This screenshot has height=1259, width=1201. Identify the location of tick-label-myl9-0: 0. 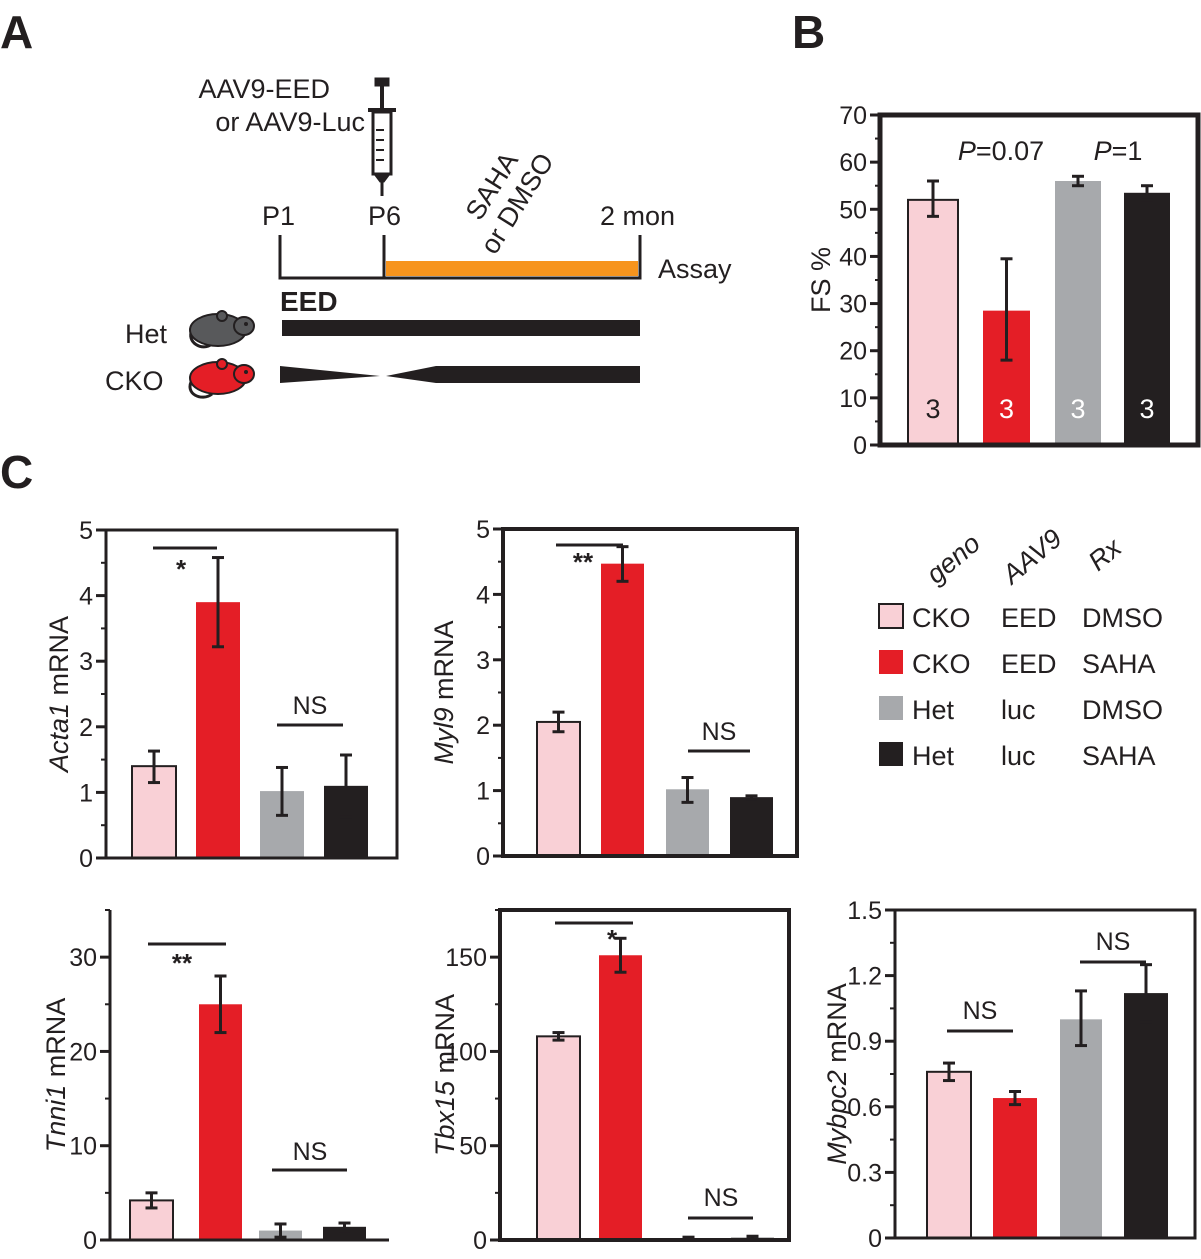
(483, 857).